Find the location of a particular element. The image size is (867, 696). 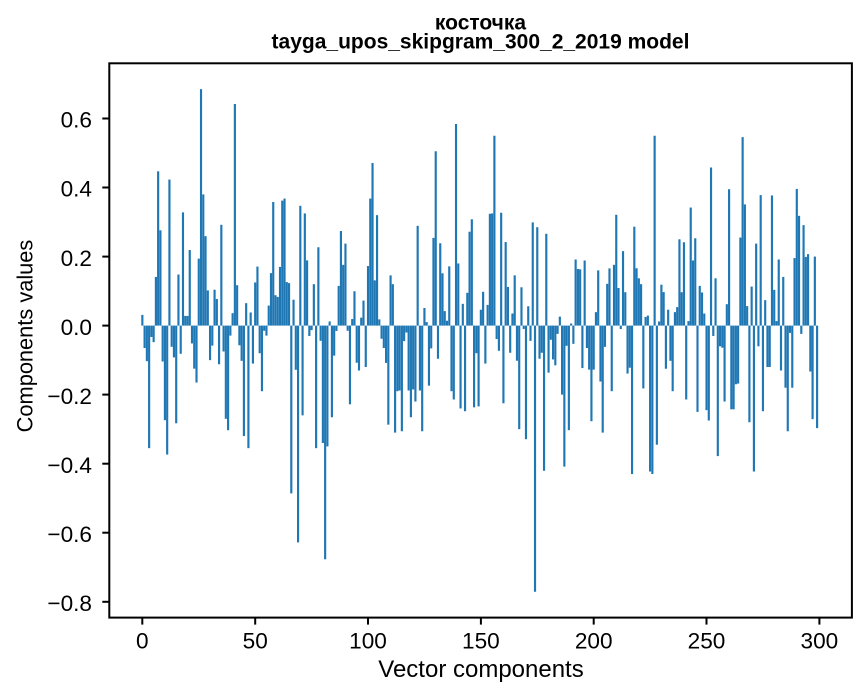

svg-text: 0.6 is located at coordinates (76, 120).